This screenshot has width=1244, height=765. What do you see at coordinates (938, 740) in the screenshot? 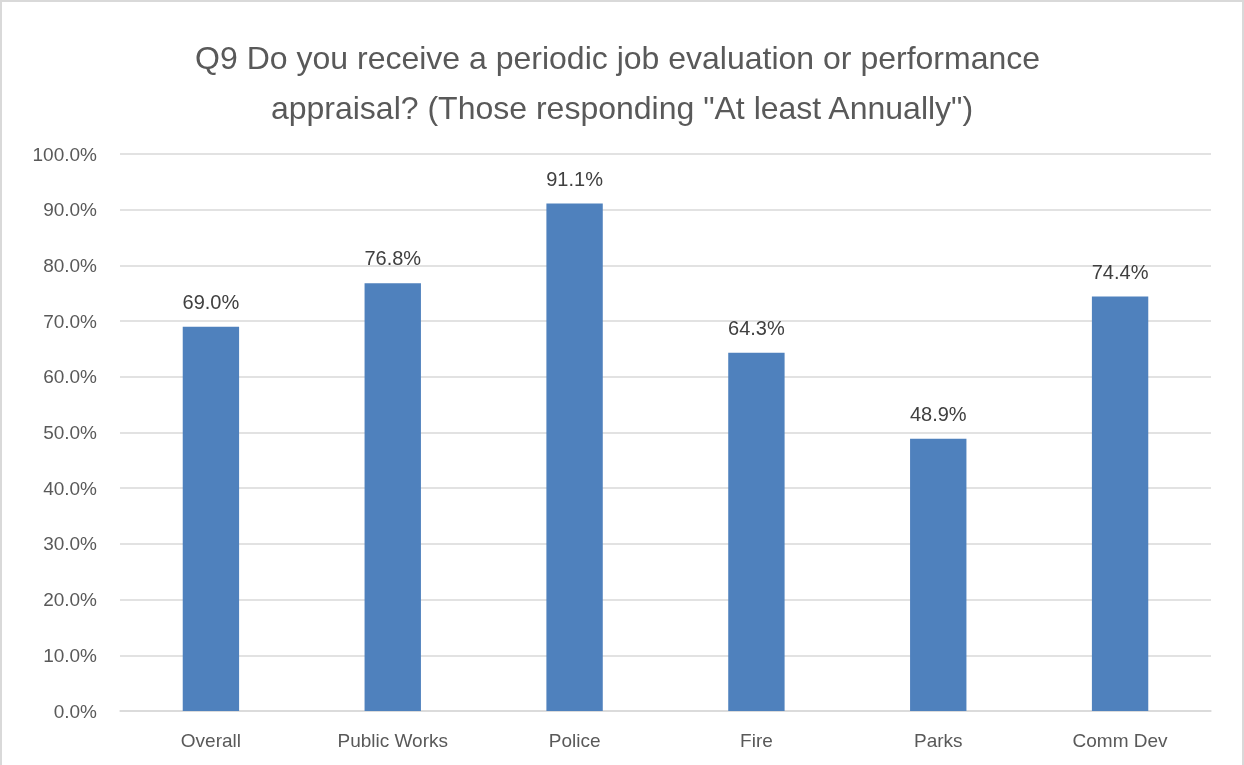
I see `x-tick-label: Parks` at bounding box center [938, 740].